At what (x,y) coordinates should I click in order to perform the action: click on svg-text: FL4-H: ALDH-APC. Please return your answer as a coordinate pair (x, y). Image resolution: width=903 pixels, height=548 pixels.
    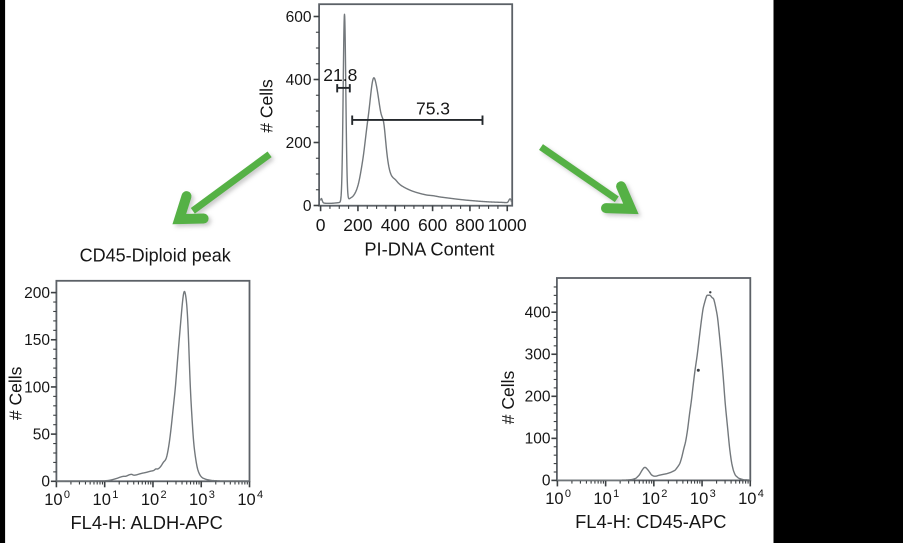
    Looking at the image, I should click on (147, 522).